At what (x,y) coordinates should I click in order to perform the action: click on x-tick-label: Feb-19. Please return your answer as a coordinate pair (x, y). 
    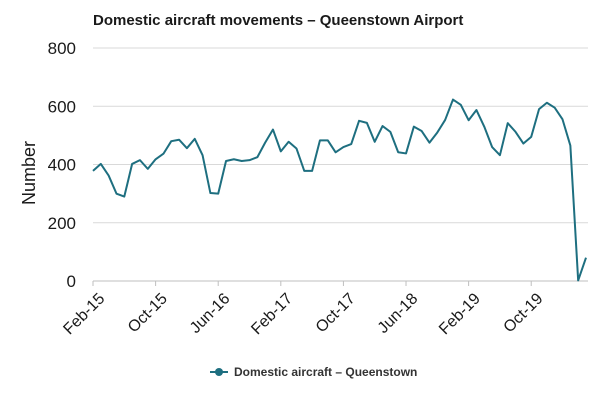
    Looking at the image, I should click on (460, 314).